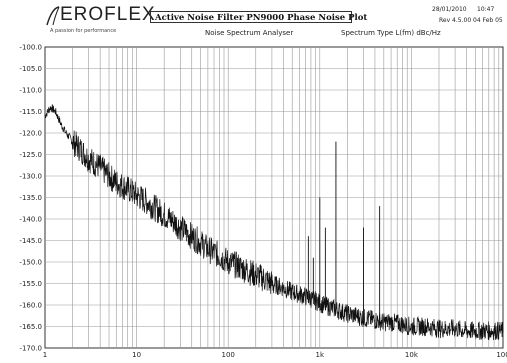 The image size is (507, 363). Describe the element at coordinates (30, 177) in the screenshot. I see `y-tick-label: -130.0` at that location.